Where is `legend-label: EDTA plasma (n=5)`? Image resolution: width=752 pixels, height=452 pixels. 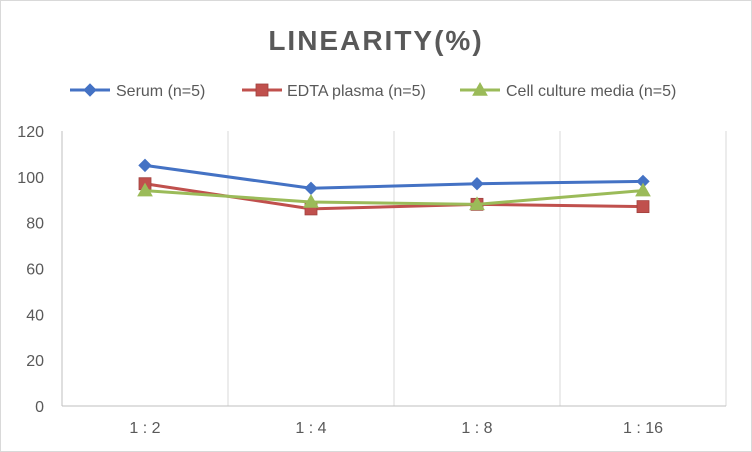 legend-label: EDTA plasma (n=5) is located at coordinates (356, 91).